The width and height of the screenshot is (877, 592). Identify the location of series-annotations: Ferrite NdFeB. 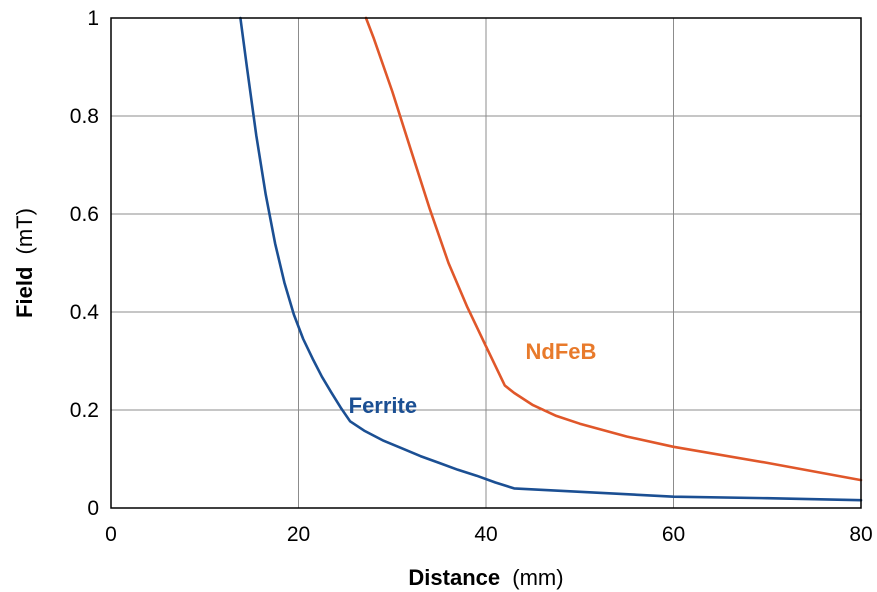
(473, 378).